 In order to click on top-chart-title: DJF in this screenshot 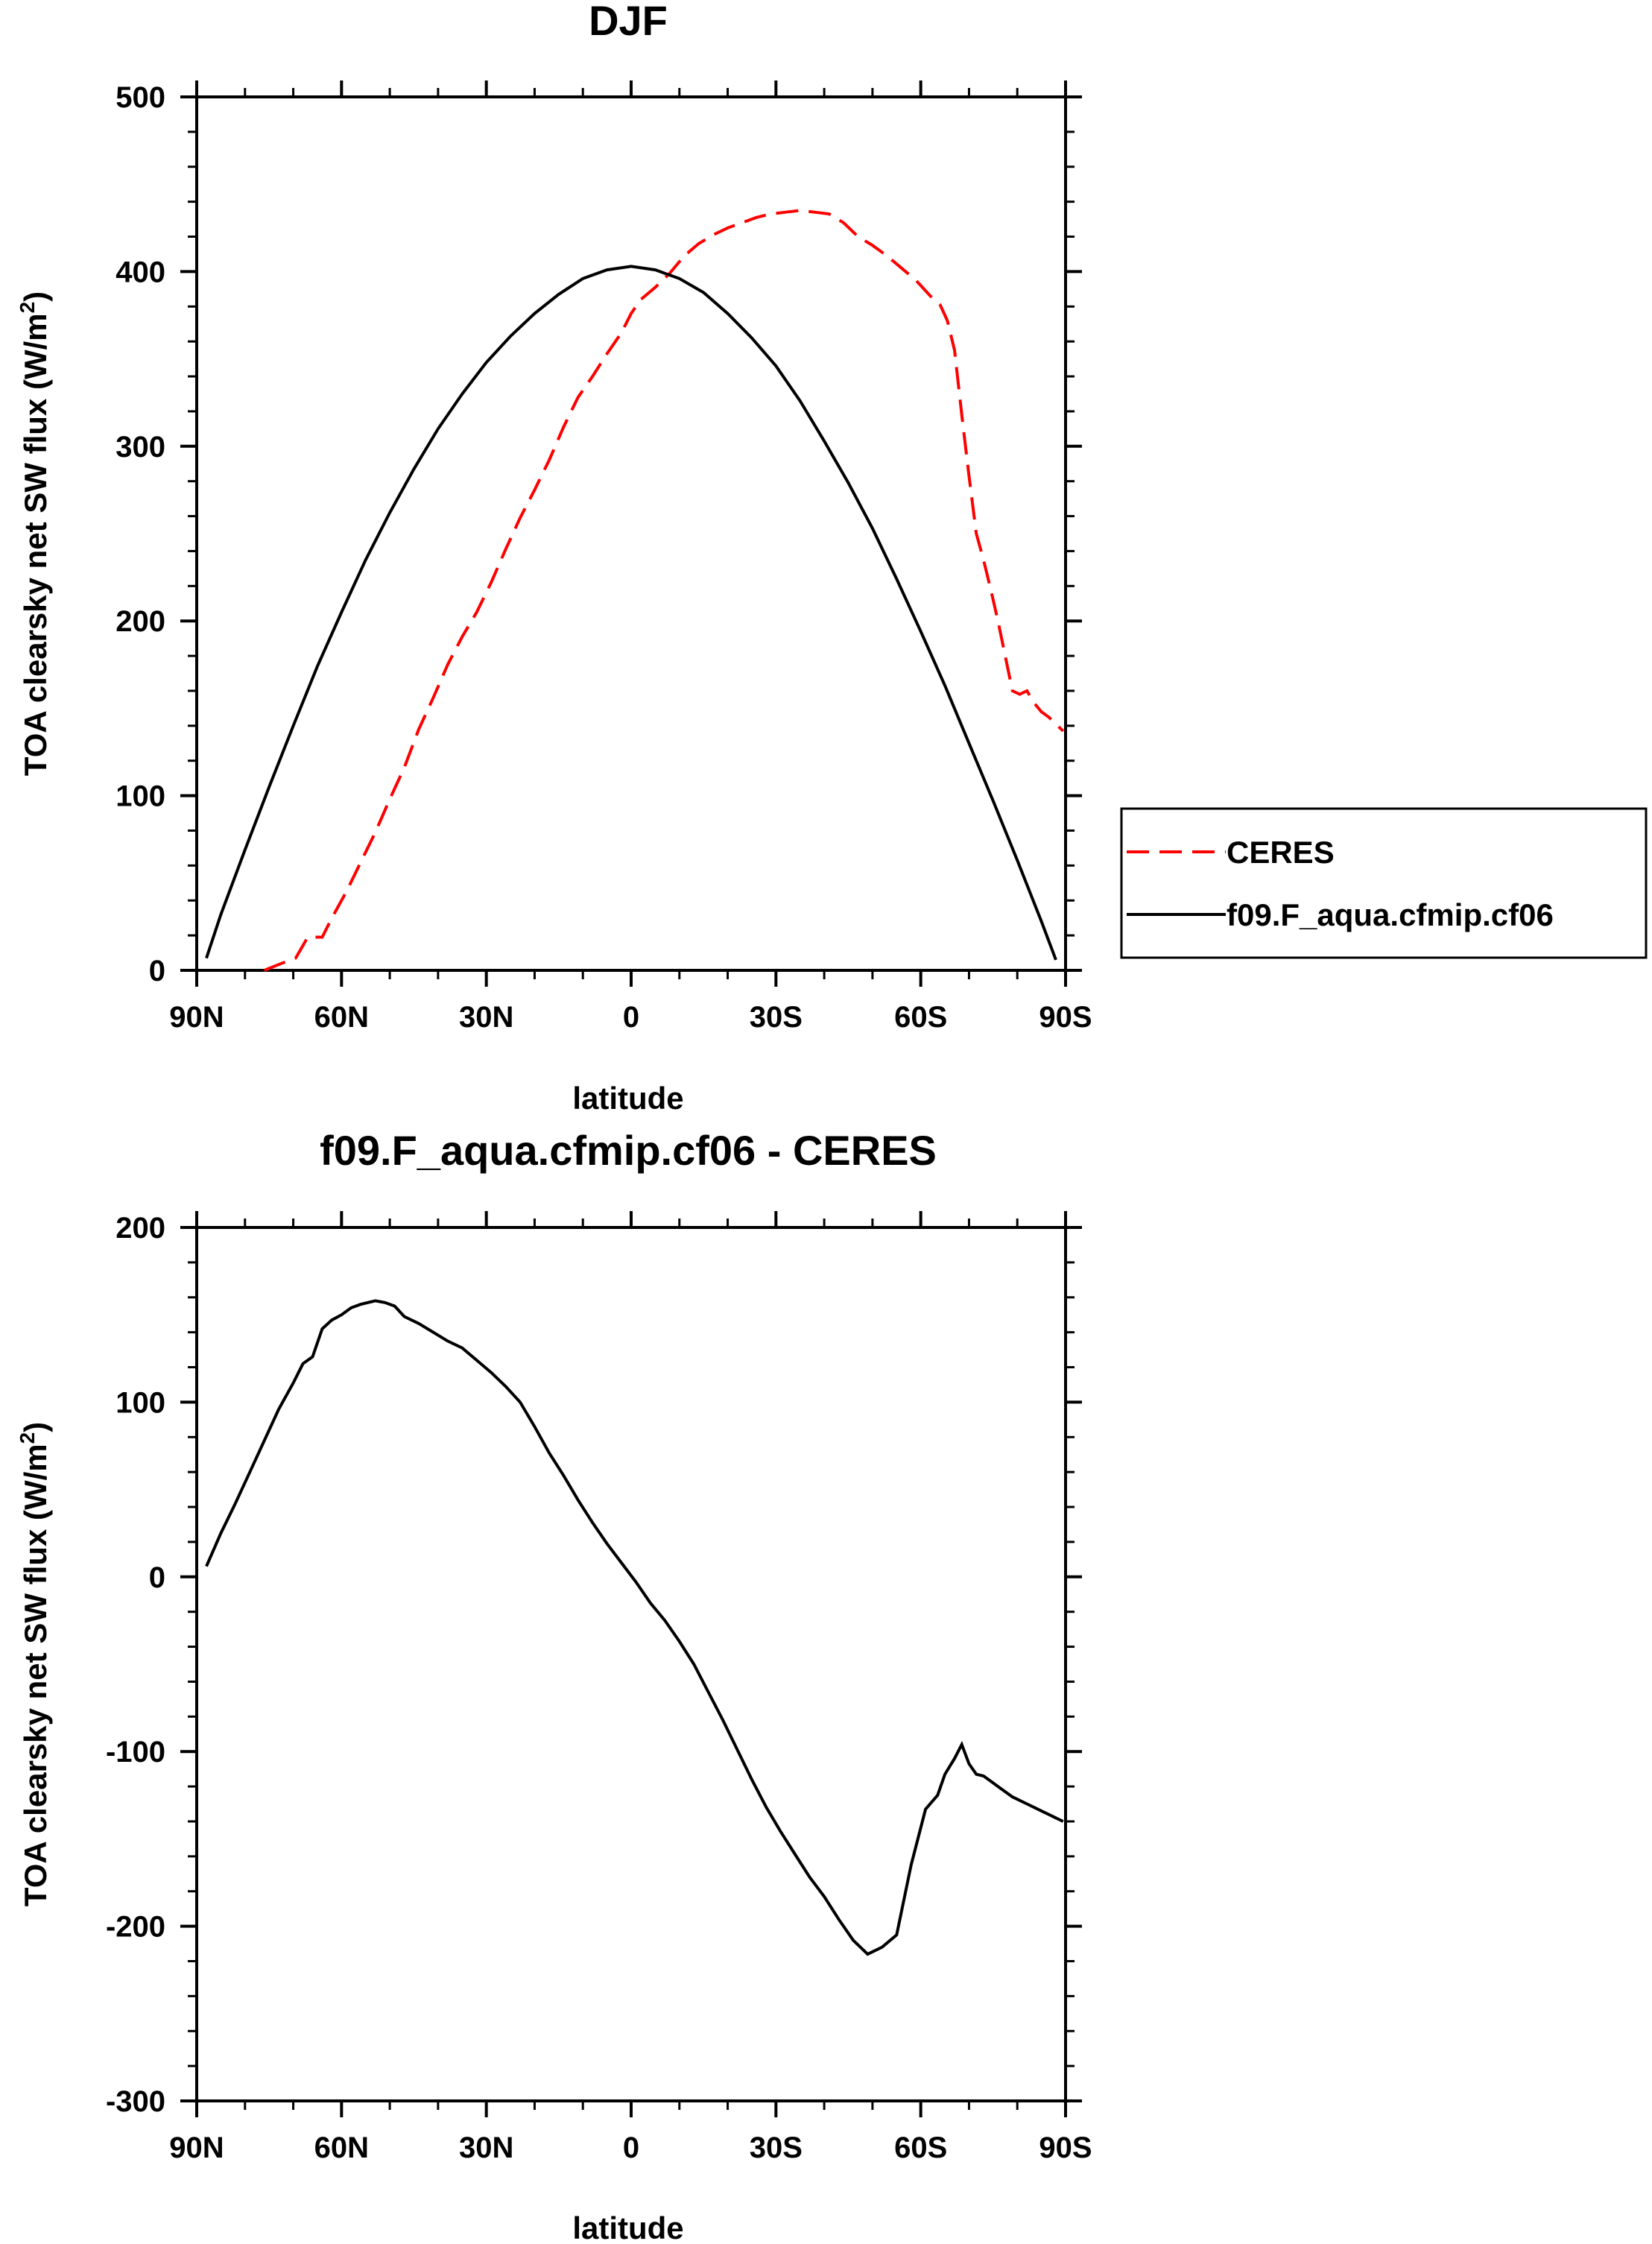, I will do `click(629, 22)`.